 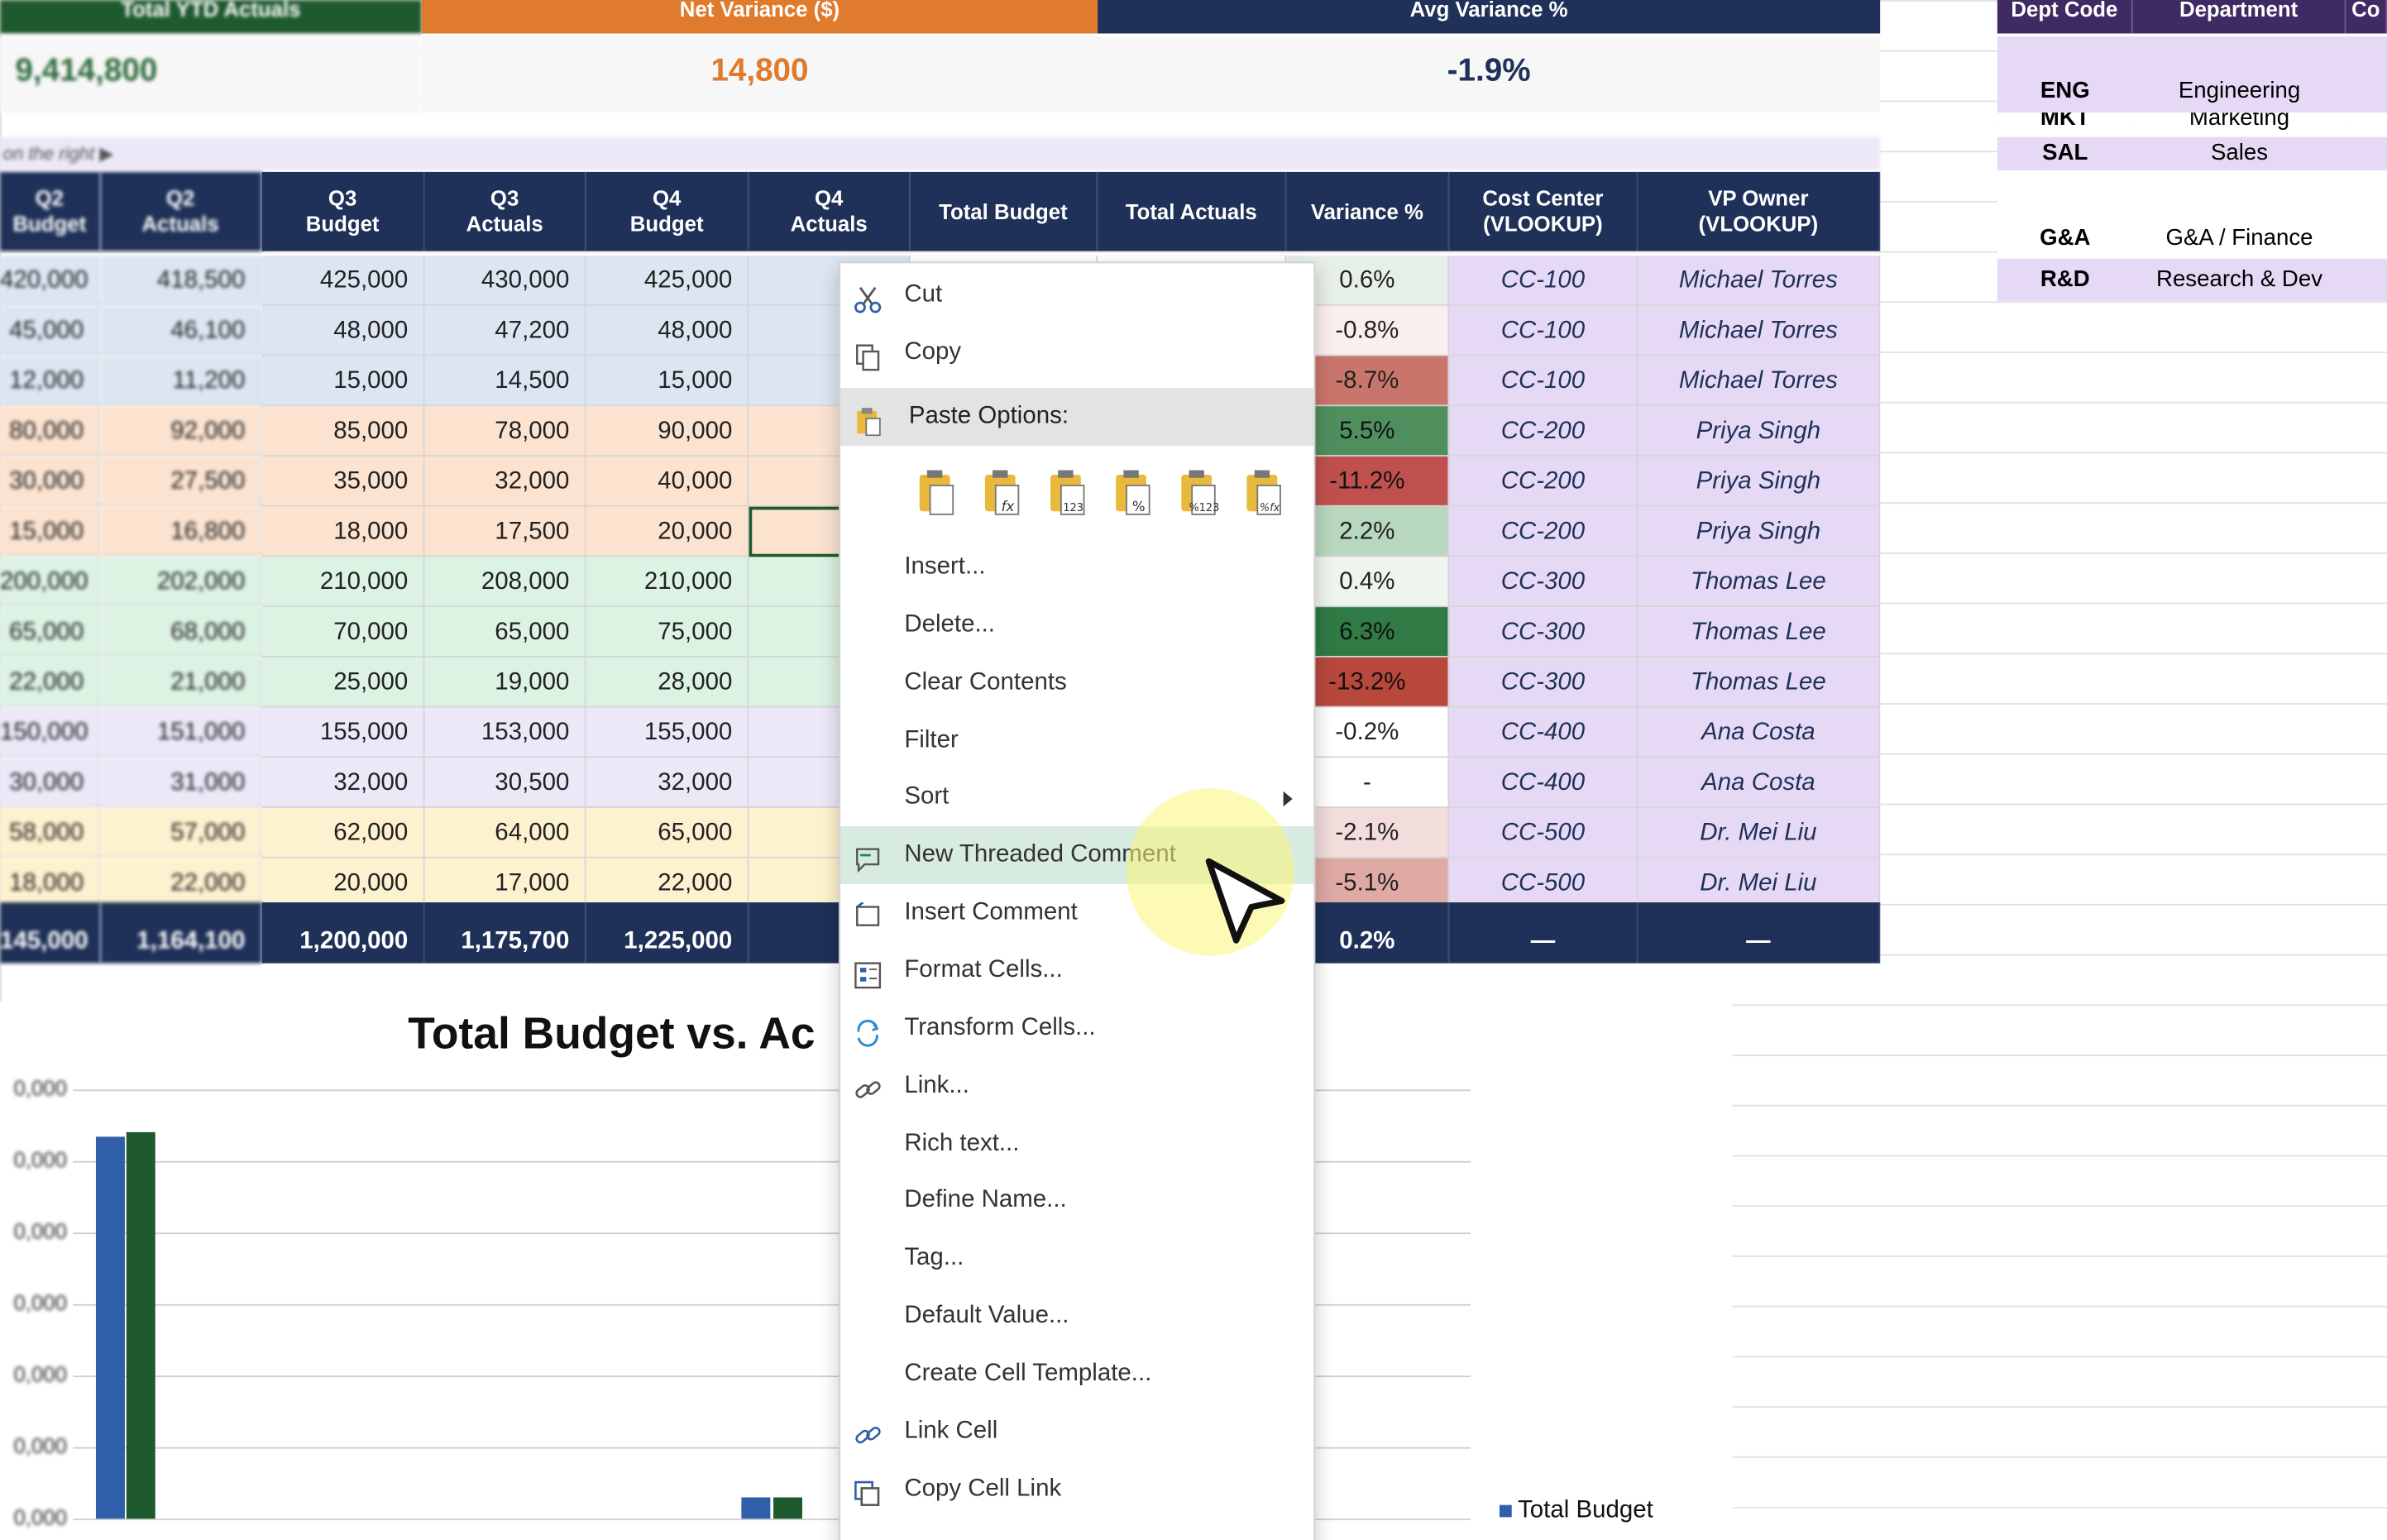 What do you see at coordinates (1068, 495) in the screenshot?
I see `paste-values-icon: 123` at bounding box center [1068, 495].